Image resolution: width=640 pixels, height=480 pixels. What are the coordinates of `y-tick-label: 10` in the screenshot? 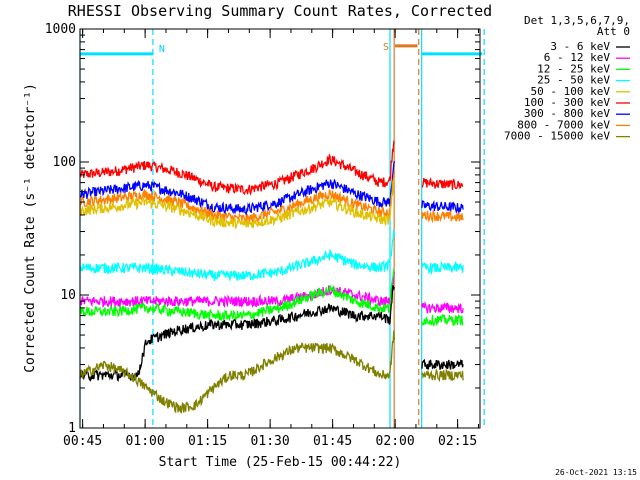 It's located at (68, 295).